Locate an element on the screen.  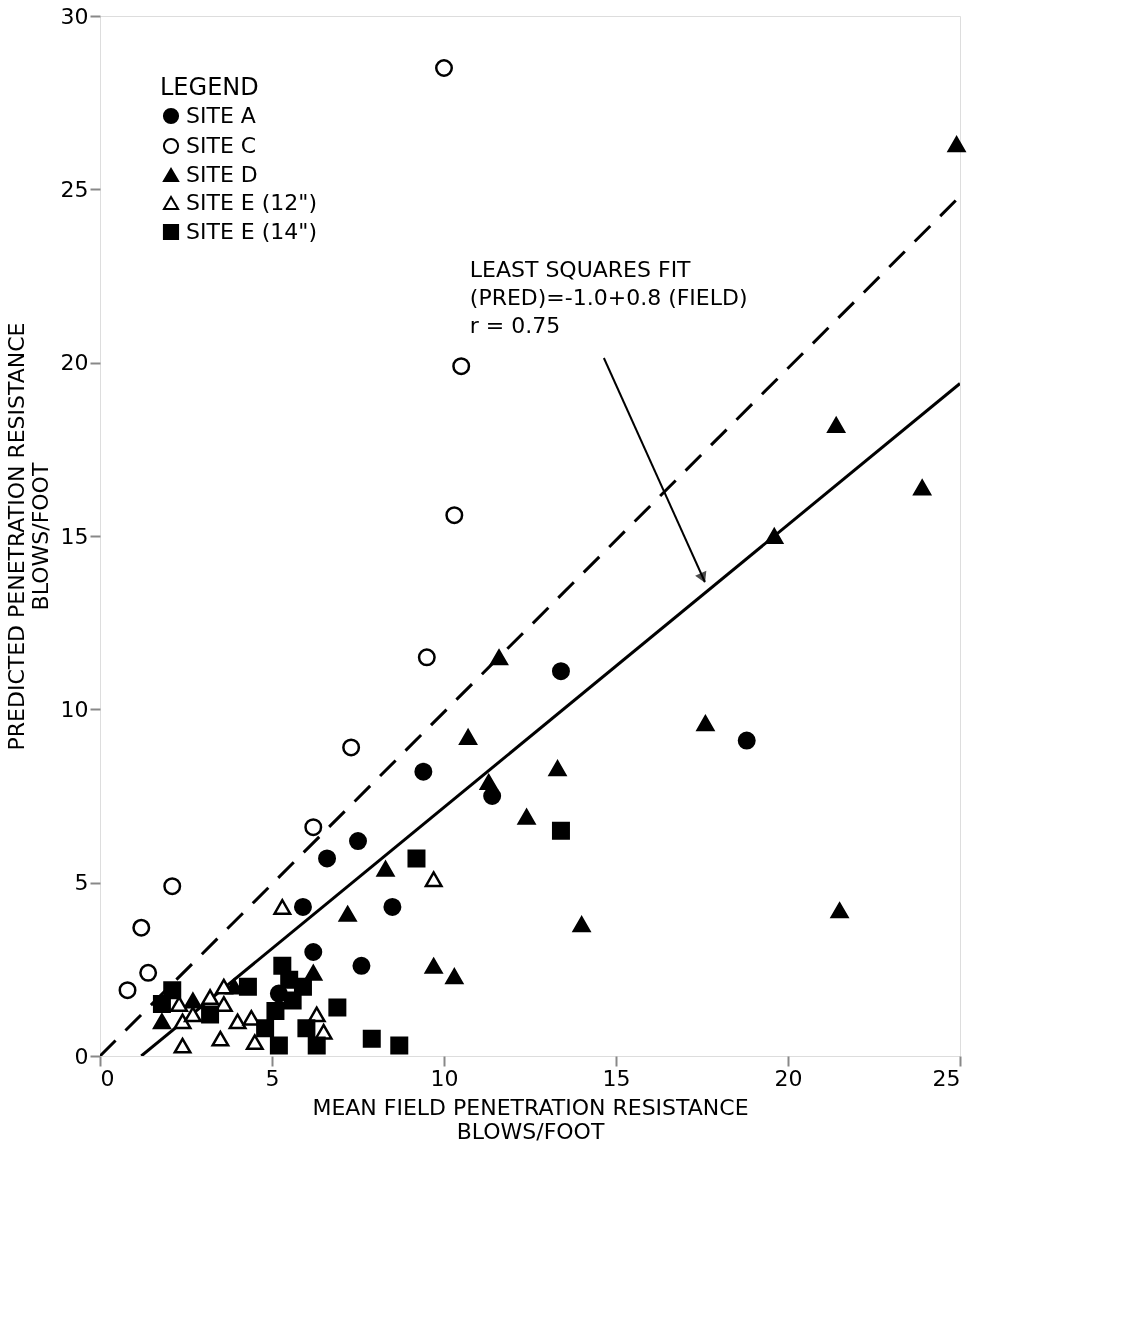
legend-label: SITE E (14") is located at coordinates (251, 231).